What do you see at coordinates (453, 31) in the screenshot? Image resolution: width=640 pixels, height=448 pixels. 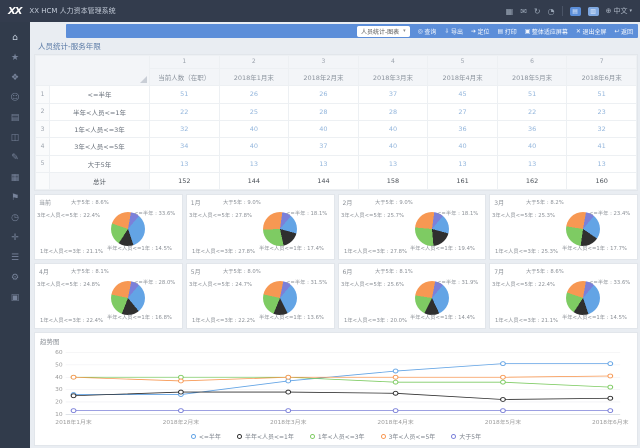 I see `toolbar-button-1: ⇩ 导出` at bounding box center [453, 31].